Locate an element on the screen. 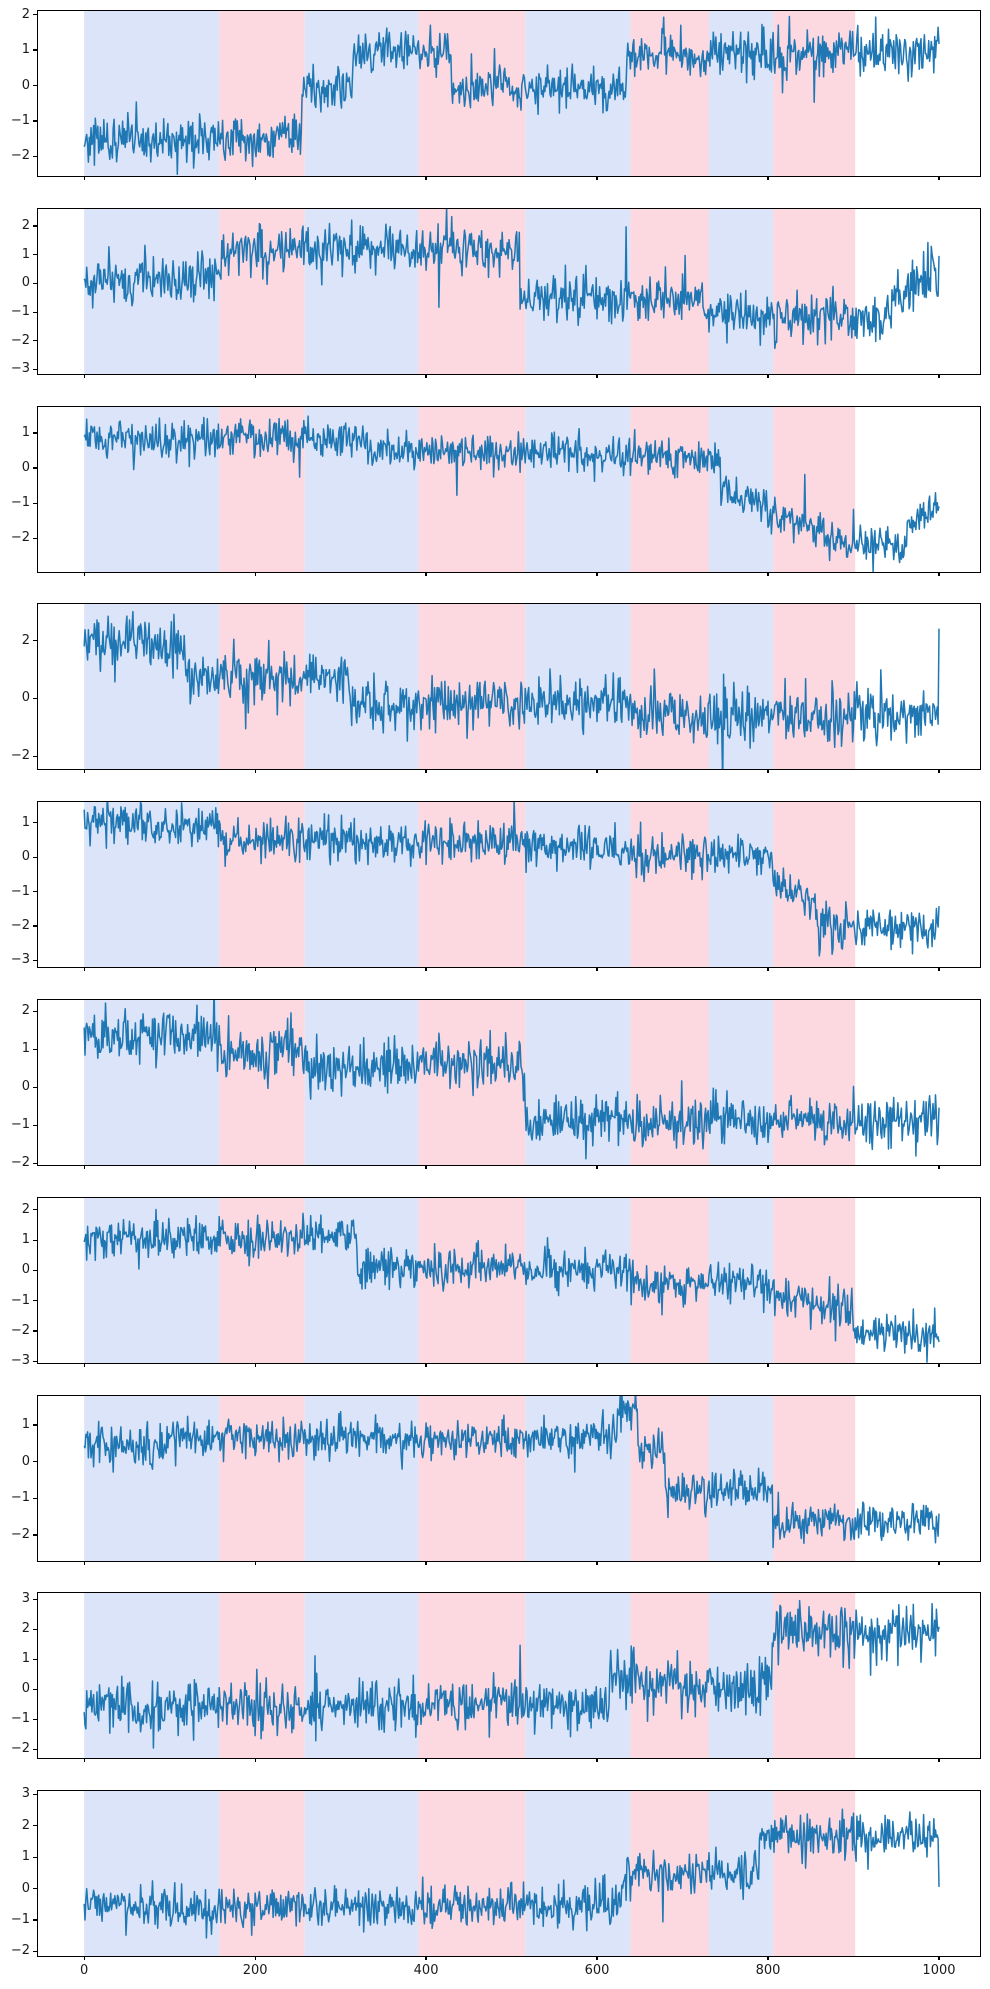 This screenshot has height=1989, width=990. axes-subplot-8: 1 0 −1 −2 is located at coordinates (496, 1479).